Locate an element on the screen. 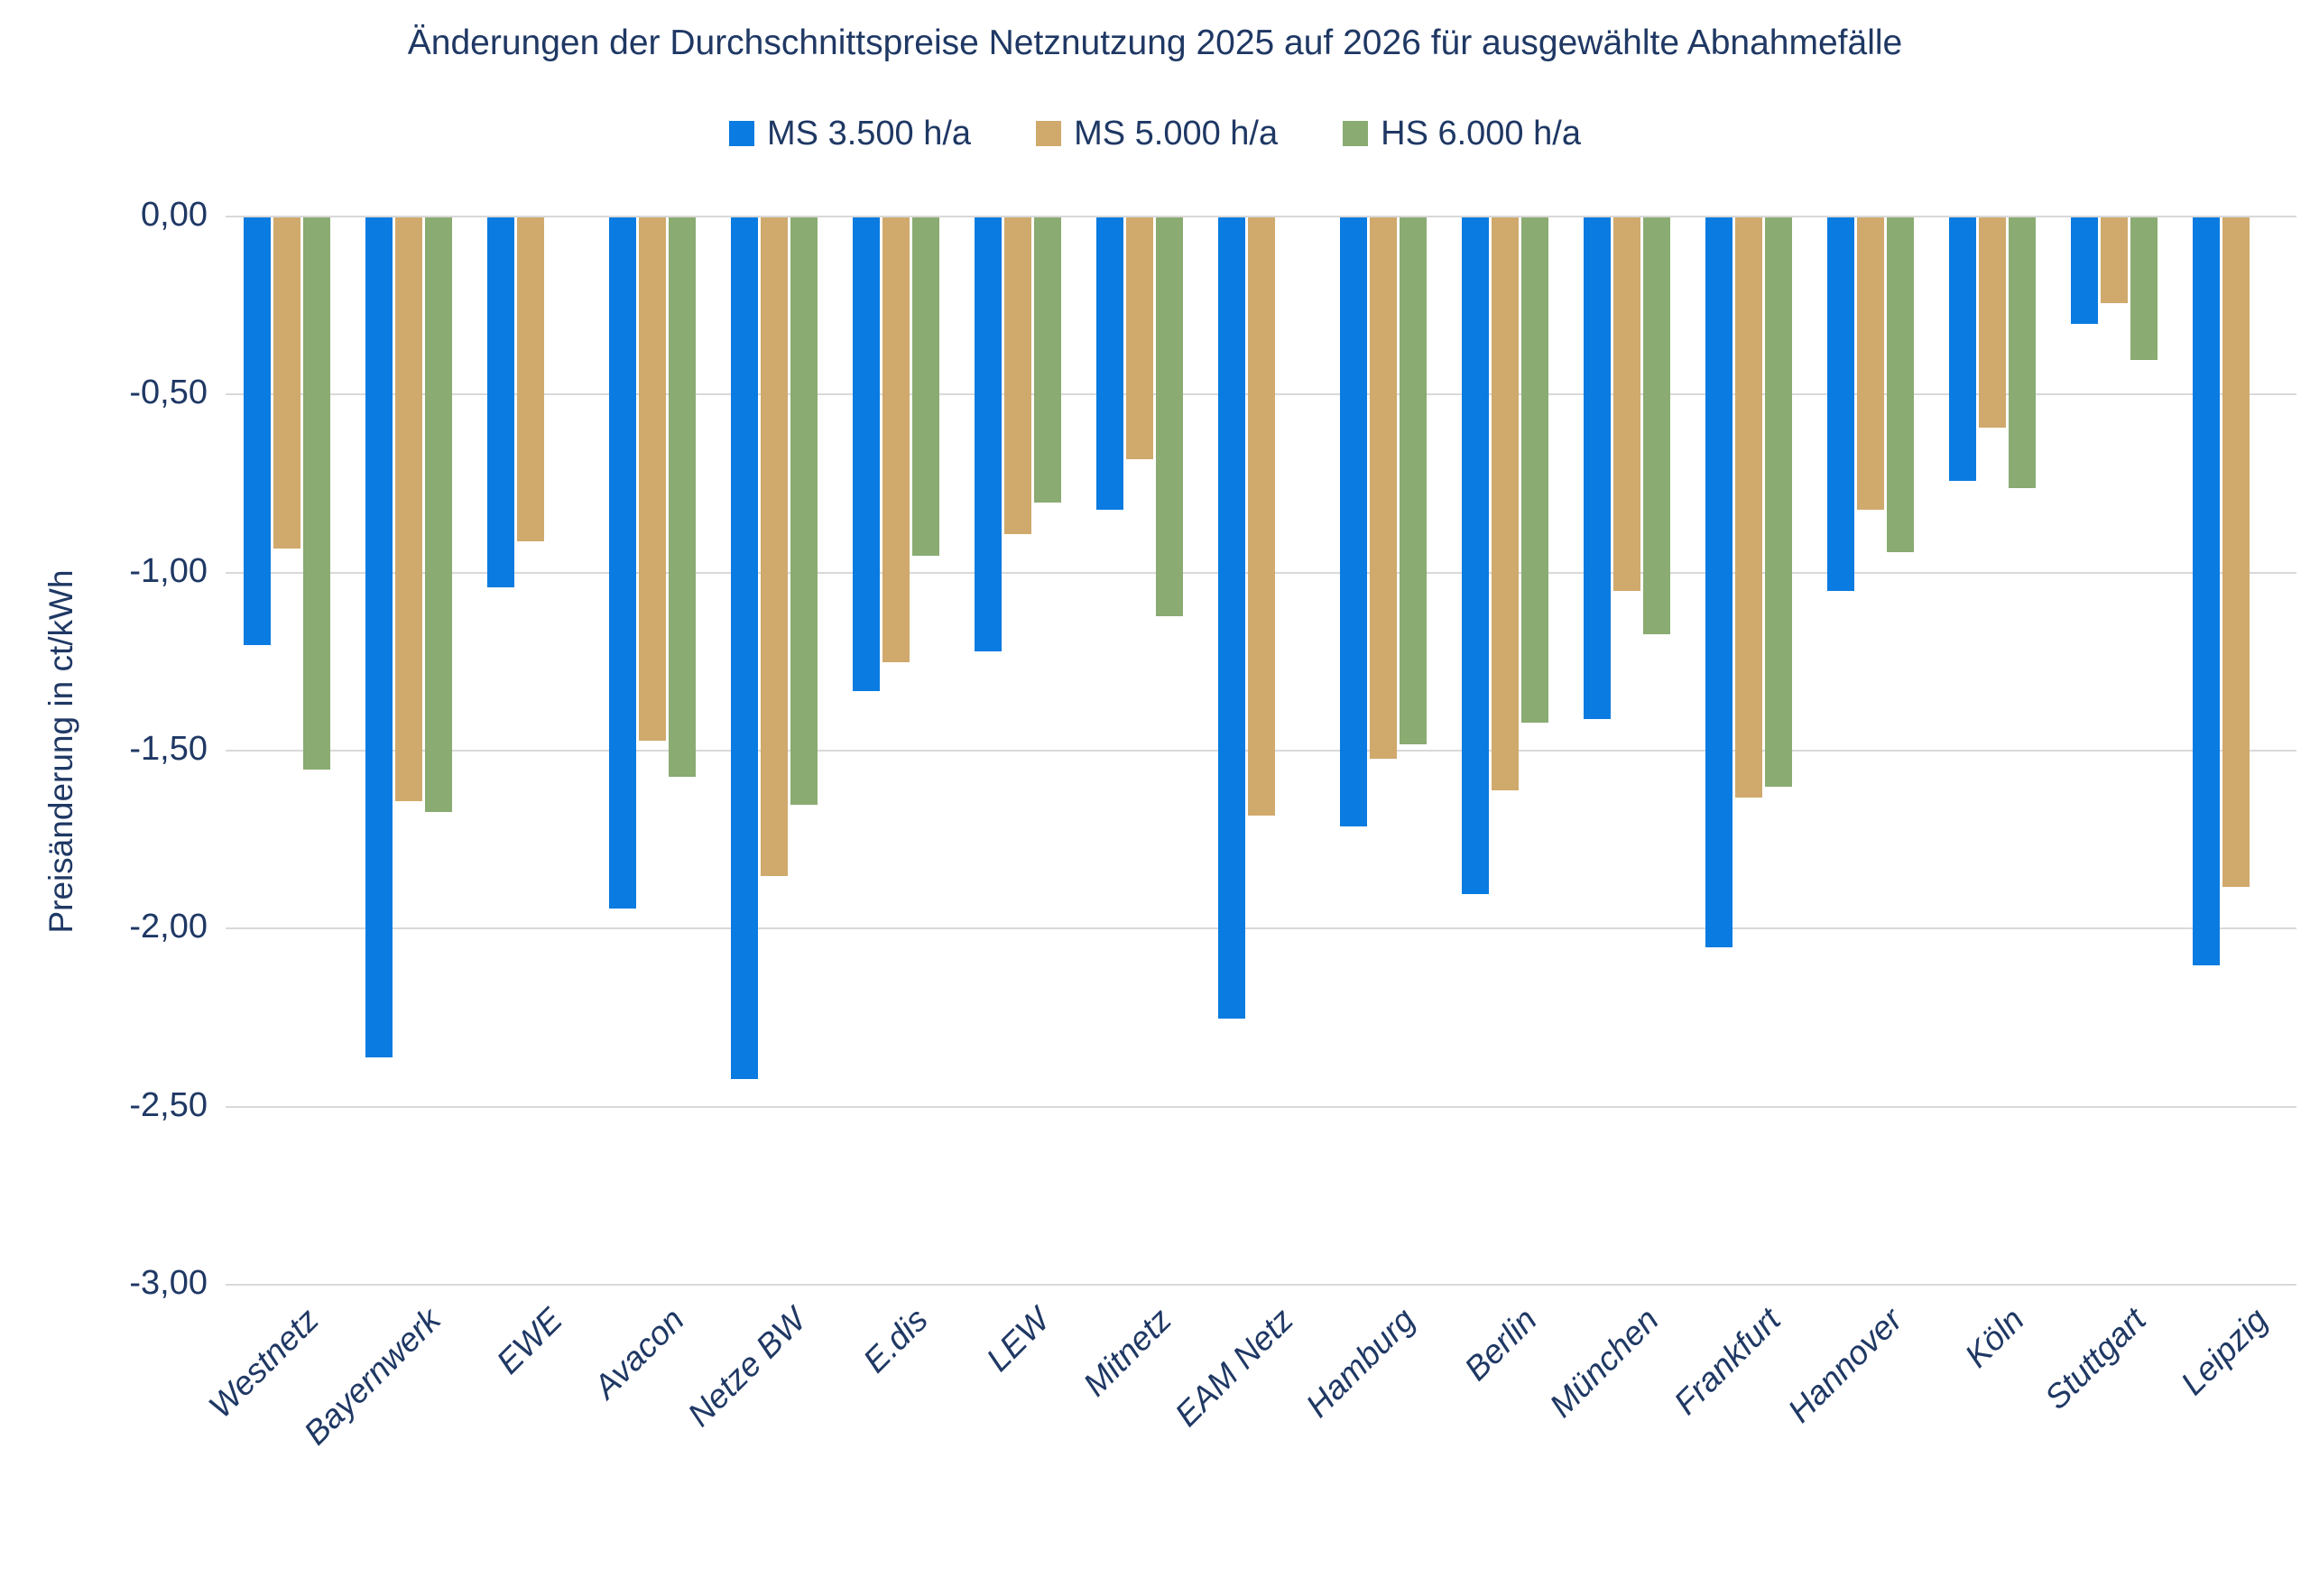 The height and width of the screenshot is (1596, 2310). bar-Berlin-HS-6.000-h/a is located at coordinates (1534, 470).